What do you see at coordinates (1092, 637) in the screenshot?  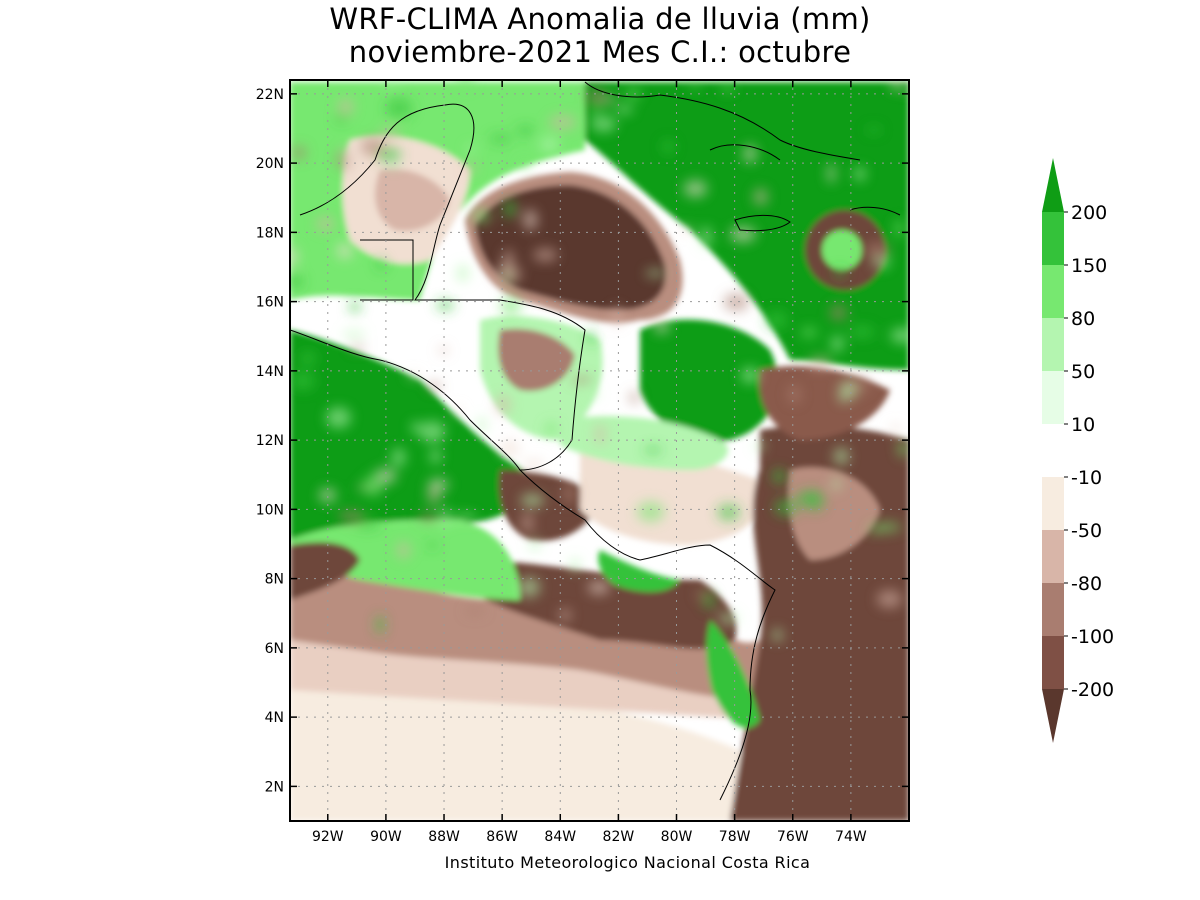 I see `colorbar-label: -100` at bounding box center [1092, 637].